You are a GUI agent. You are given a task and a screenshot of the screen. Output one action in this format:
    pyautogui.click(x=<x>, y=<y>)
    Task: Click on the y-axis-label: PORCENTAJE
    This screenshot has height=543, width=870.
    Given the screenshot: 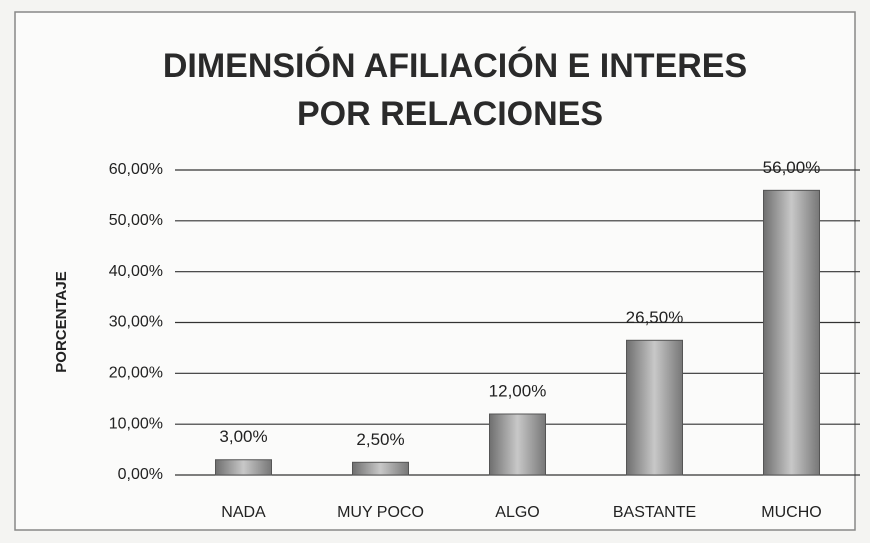 What is the action you would take?
    pyautogui.click(x=61, y=321)
    